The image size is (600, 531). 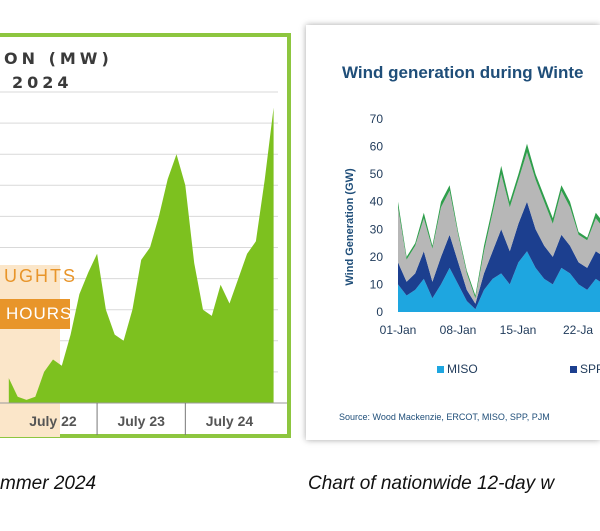 I want to click on right-caption: Chart of nationwide 12-day w, so click(x=431, y=483).